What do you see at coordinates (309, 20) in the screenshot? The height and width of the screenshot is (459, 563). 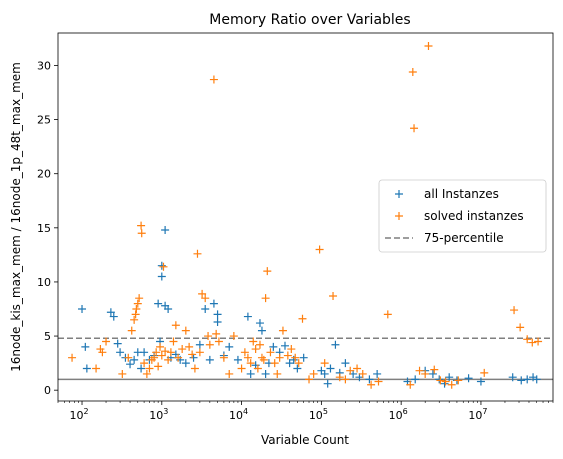 I see `chart-title: Memory Ratio over Variables` at bounding box center [309, 20].